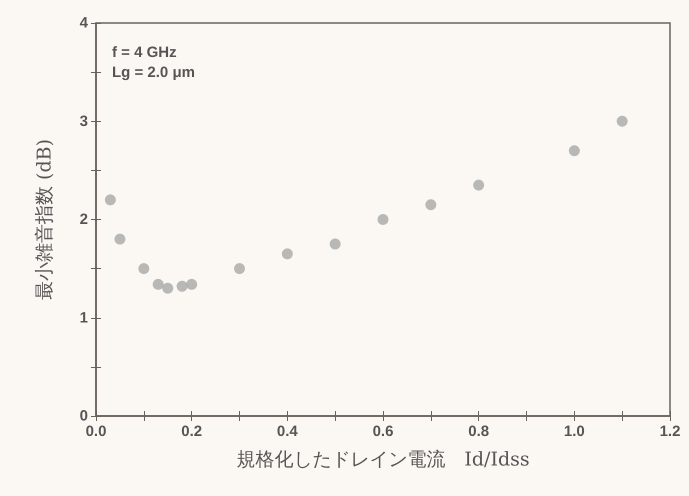 This screenshot has width=689, height=496. Describe the element at coordinates (383, 459) in the screenshot. I see `x-axis-title: 規格化したドレイン電流 Id/Idss` at that location.